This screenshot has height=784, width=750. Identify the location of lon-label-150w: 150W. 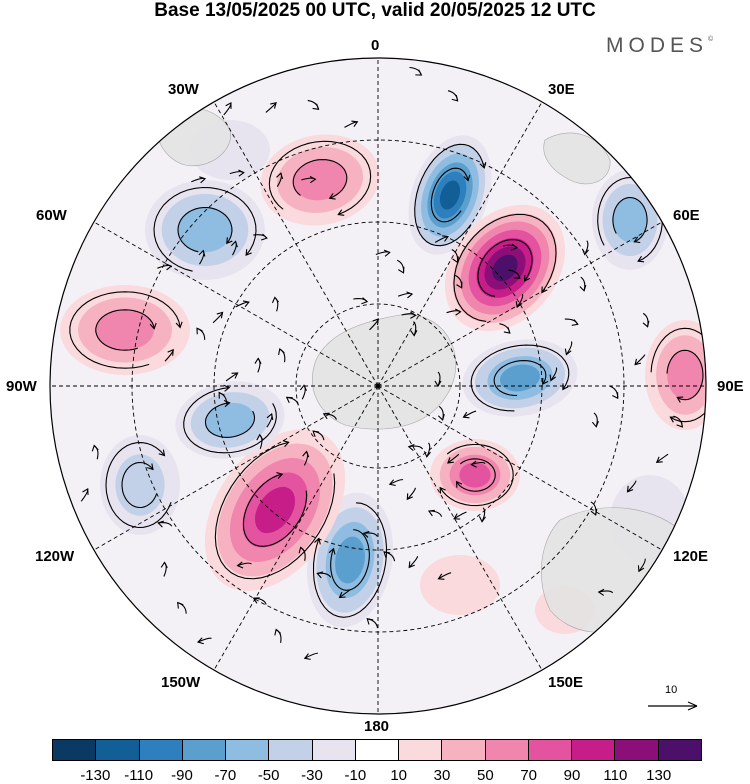
(181, 682).